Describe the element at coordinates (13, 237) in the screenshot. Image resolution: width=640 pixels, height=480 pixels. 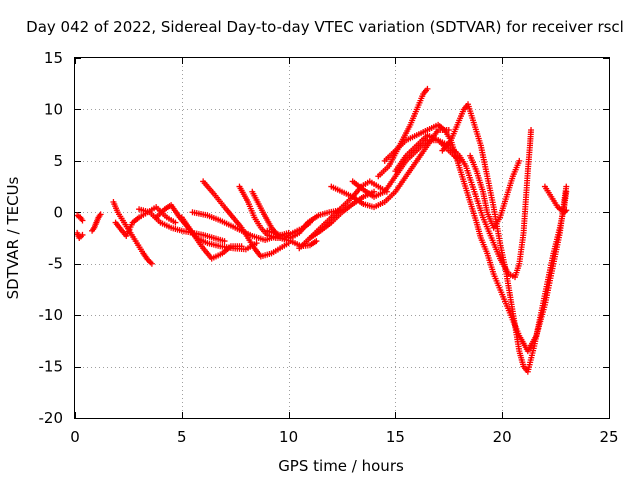
I see `y-axis-label: SDTVAR / TECUs` at that location.